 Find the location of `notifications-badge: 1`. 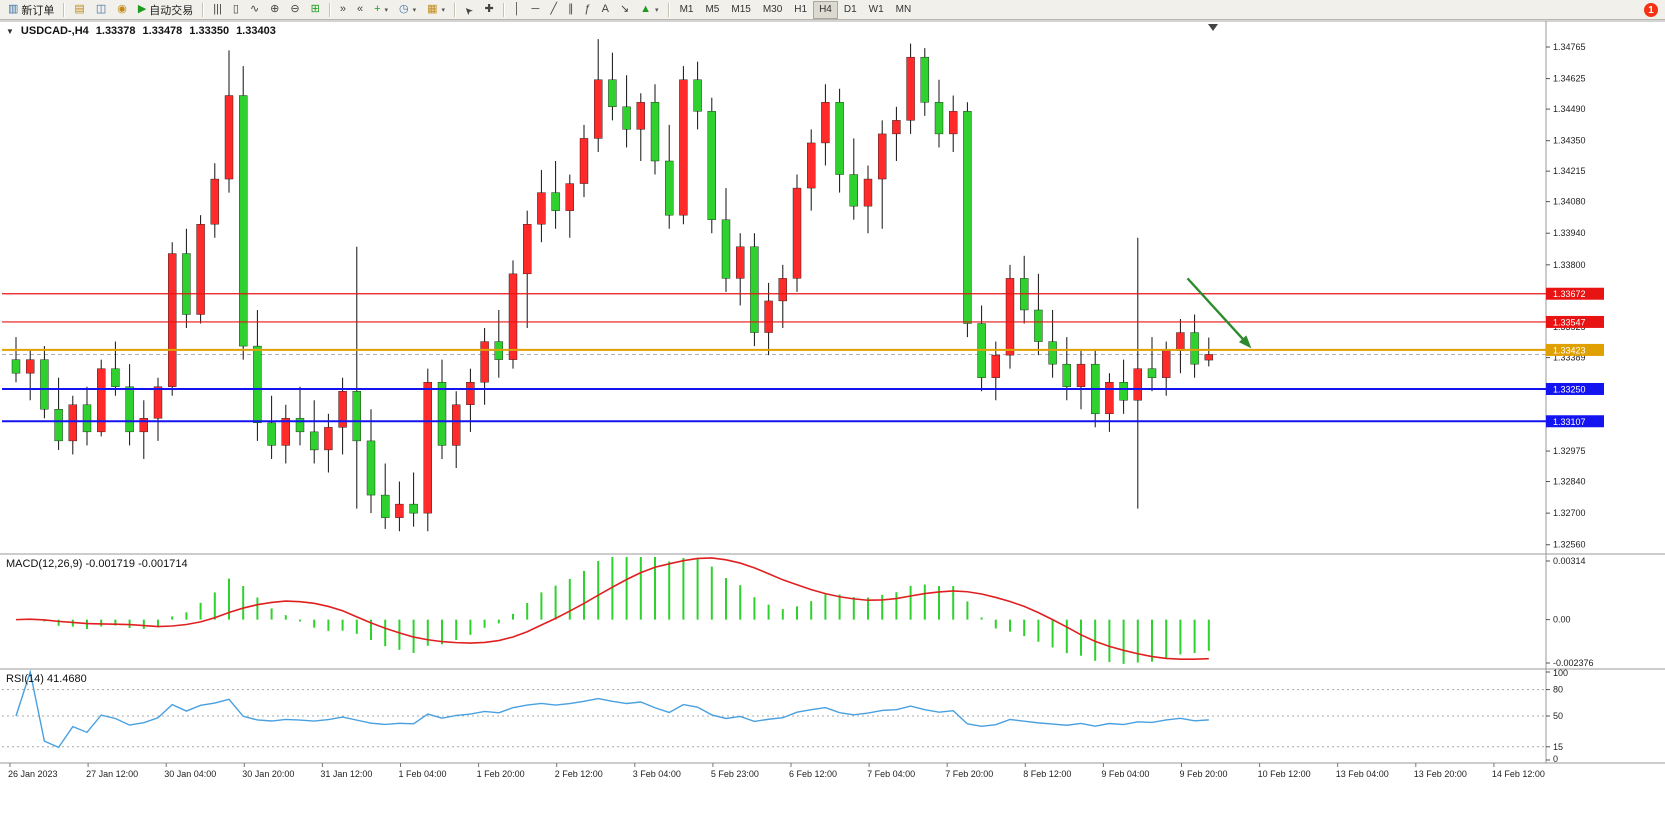

notifications-badge: 1 is located at coordinates (1651, 10).